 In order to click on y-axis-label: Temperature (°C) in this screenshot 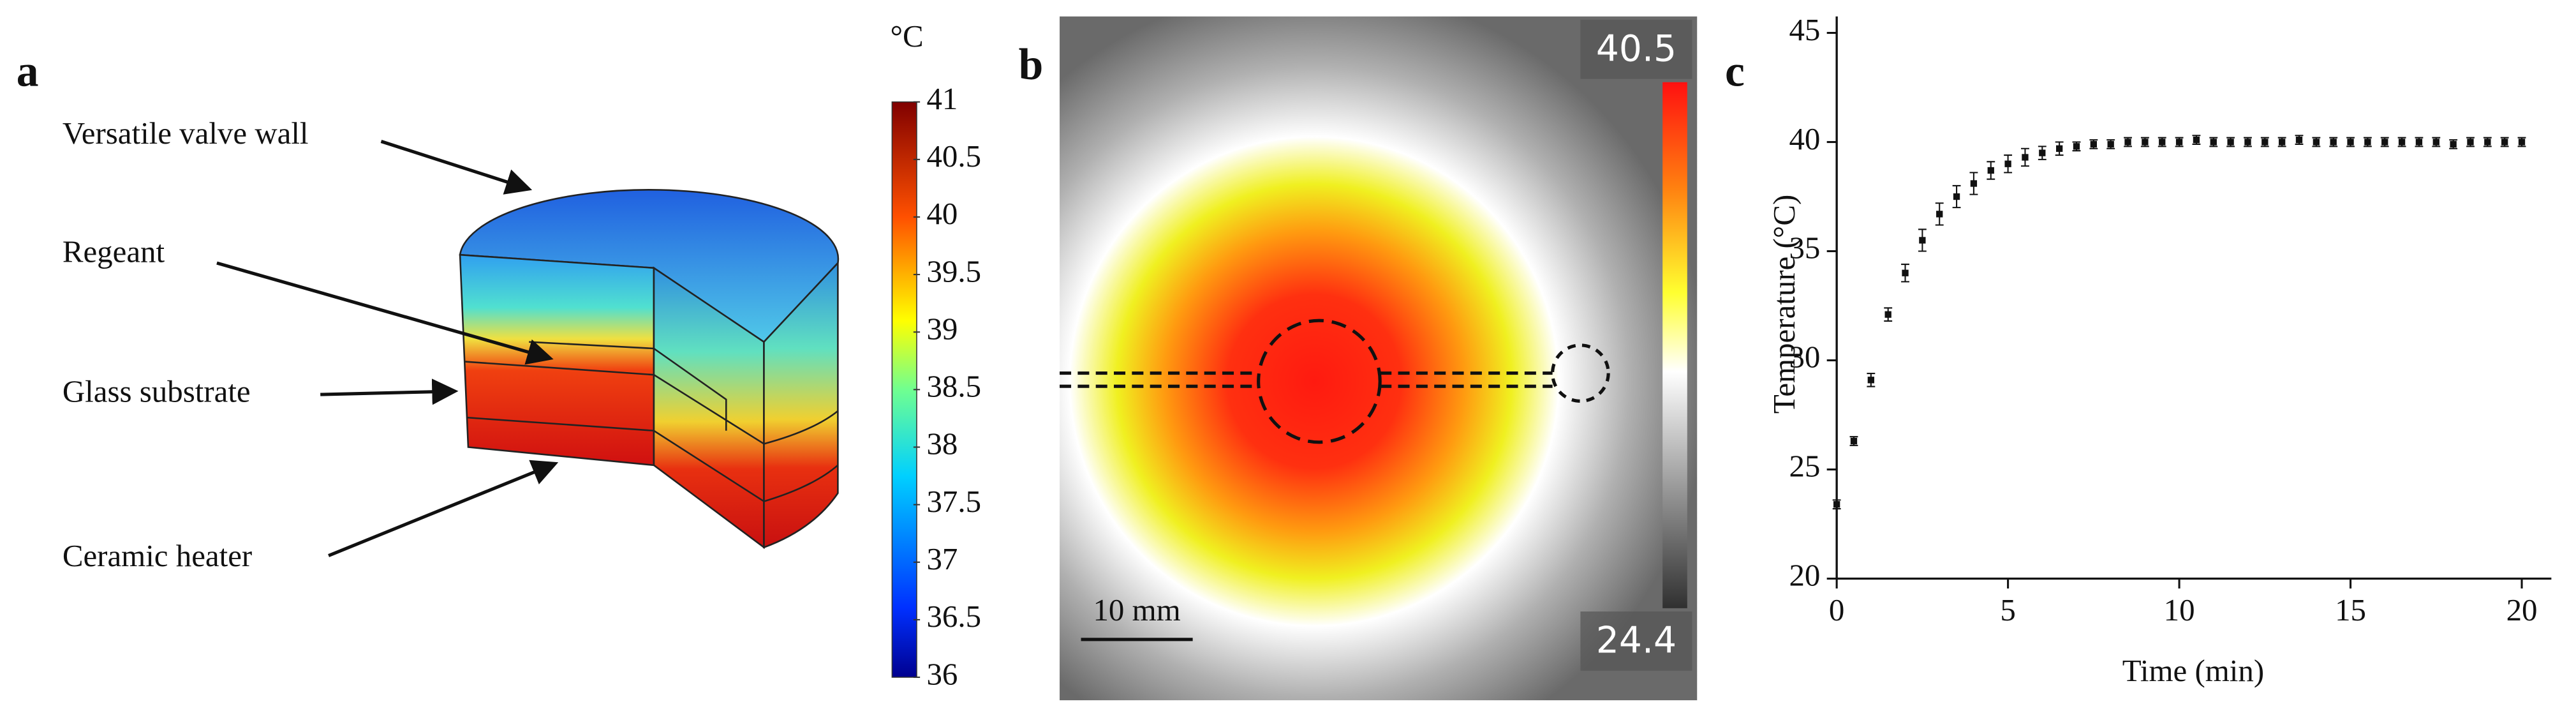, I will do `click(1784, 304)`.